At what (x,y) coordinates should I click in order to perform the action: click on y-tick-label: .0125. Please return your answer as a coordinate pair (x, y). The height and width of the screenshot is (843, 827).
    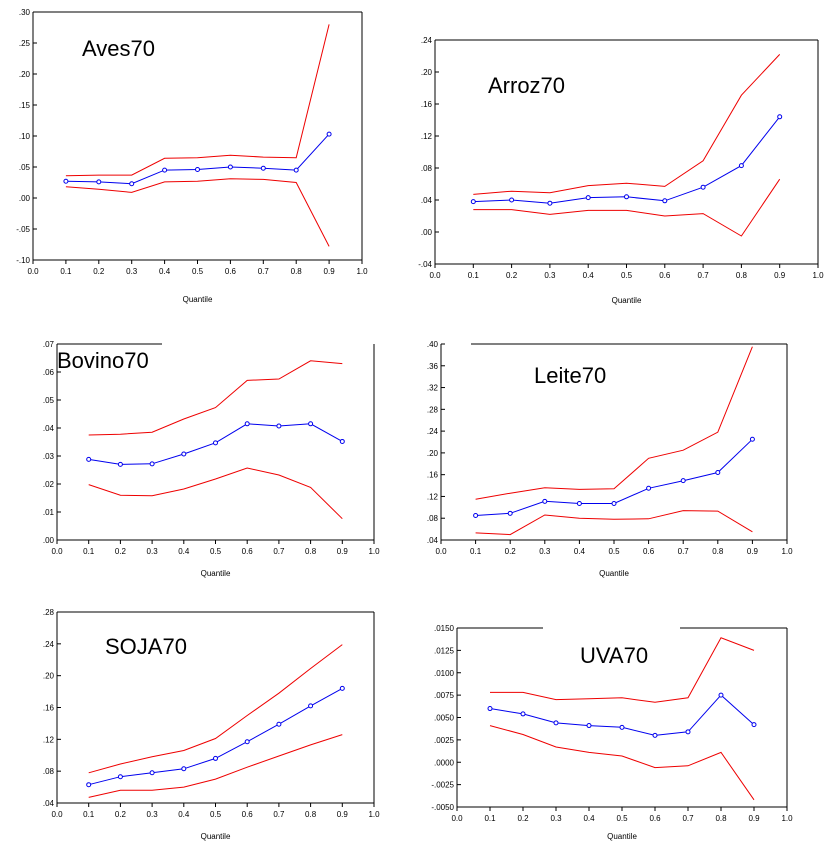
    Looking at the image, I should click on (444, 650).